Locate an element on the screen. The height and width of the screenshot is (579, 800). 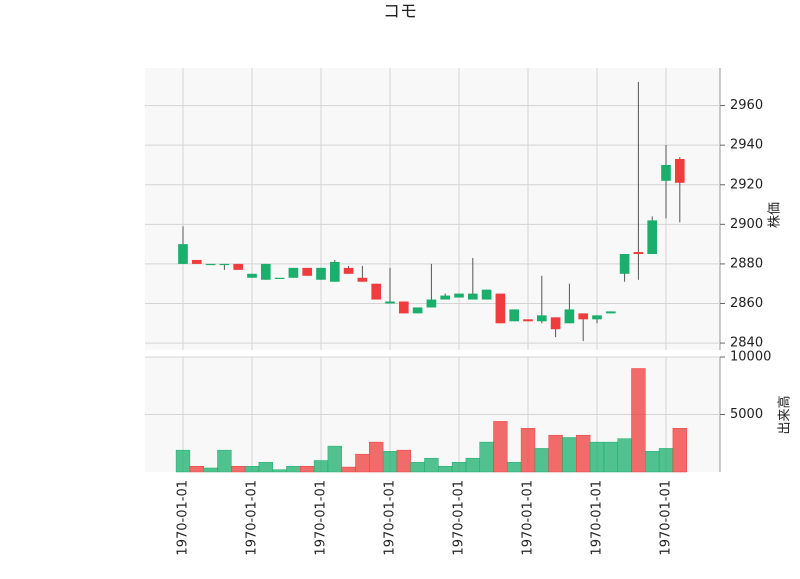
y-tick-label: 2960 is located at coordinates (746, 105).